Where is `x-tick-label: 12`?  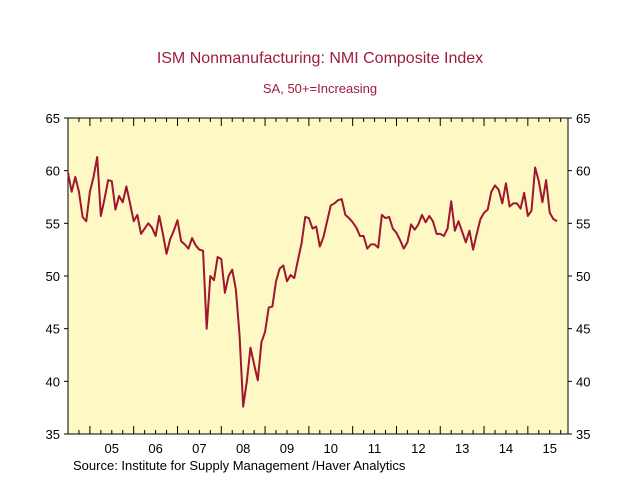
x-tick-label: 12 is located at coordinates (418, 448).